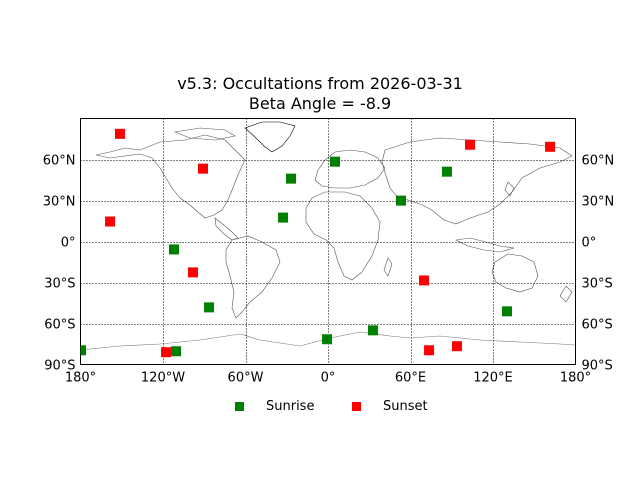 The image size is (640, 480). Describe the element at coordinates (597, 366) in the screenshot. I see `y-tick-label-right: 90°S` at that location.